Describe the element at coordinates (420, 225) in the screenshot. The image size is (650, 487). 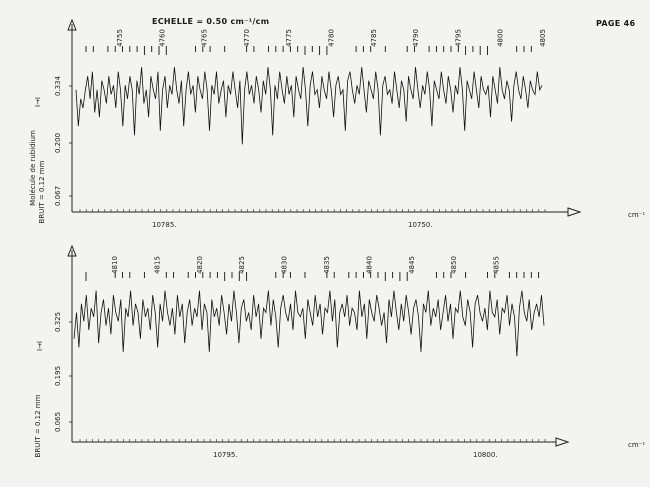
I see `x-tick-label-top-1: 10750.` at that location.